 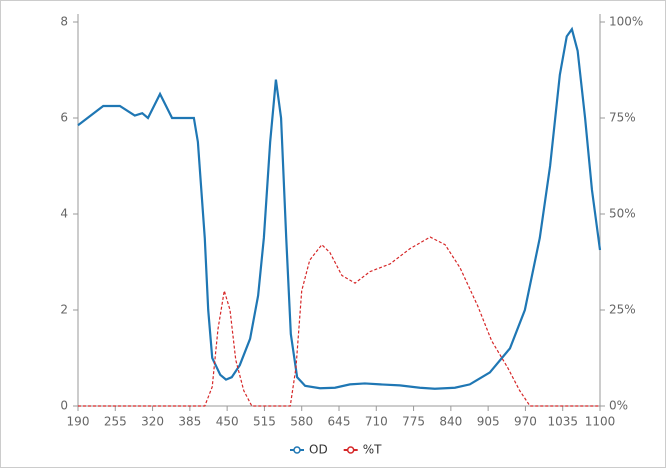 What do you see at coordinates (622, 214) in the screenshot?
I see `y2-tick-label: 50%` at bounding box center [622, 214].